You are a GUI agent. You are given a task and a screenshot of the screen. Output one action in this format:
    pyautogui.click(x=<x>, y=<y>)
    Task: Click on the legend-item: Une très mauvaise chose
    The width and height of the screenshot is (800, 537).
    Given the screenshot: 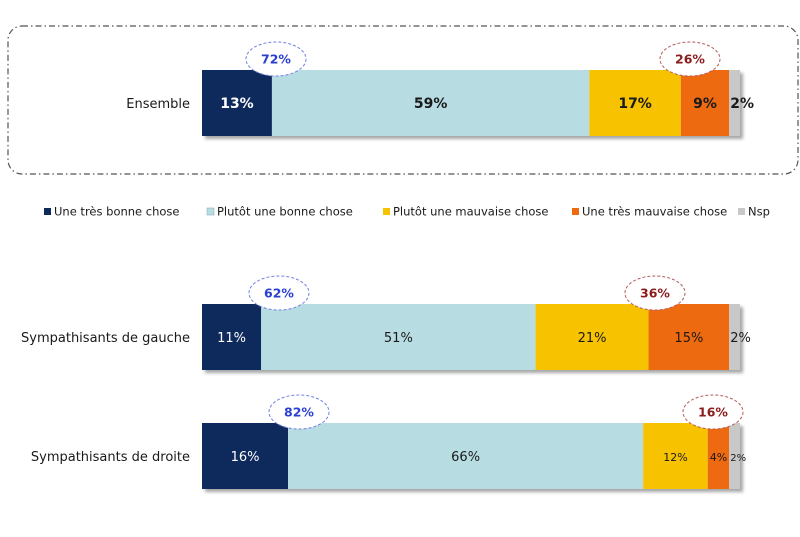 What is the action you would take?
    pyautogui.click(x=649, y=212)
    